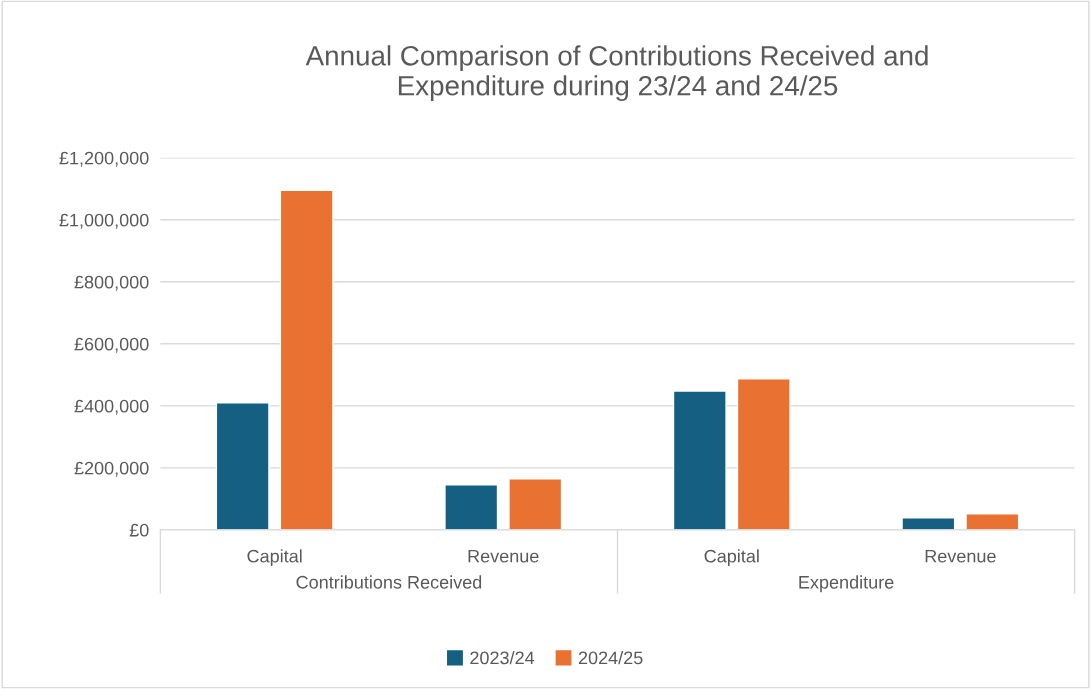 Image resolution: width=1091 pixels, height=689 pixels. Describe the element at coordinates (111, 345) in the screenshot. I see `y-tick-label: £600,000` at that location.